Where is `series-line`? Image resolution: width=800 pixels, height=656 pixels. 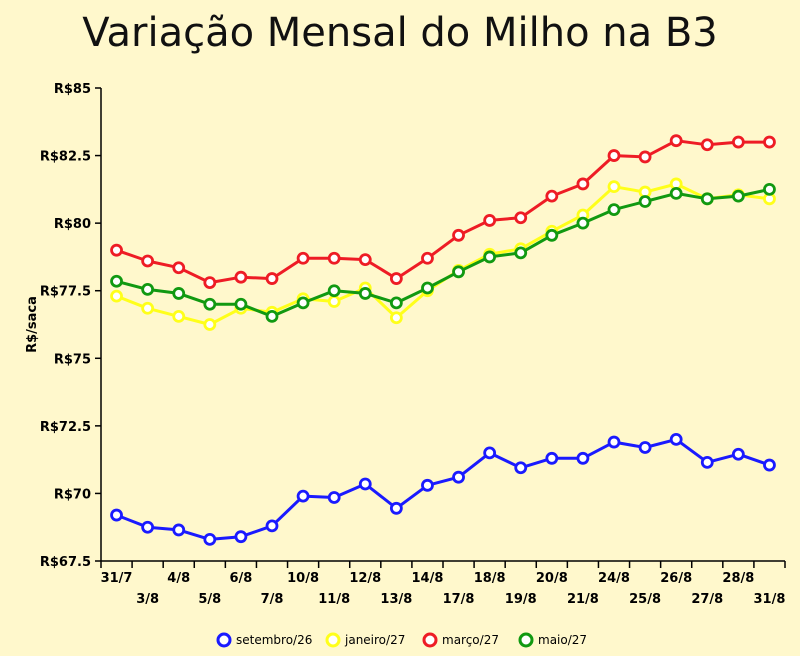
series-line is located at coordinates (442, 489).